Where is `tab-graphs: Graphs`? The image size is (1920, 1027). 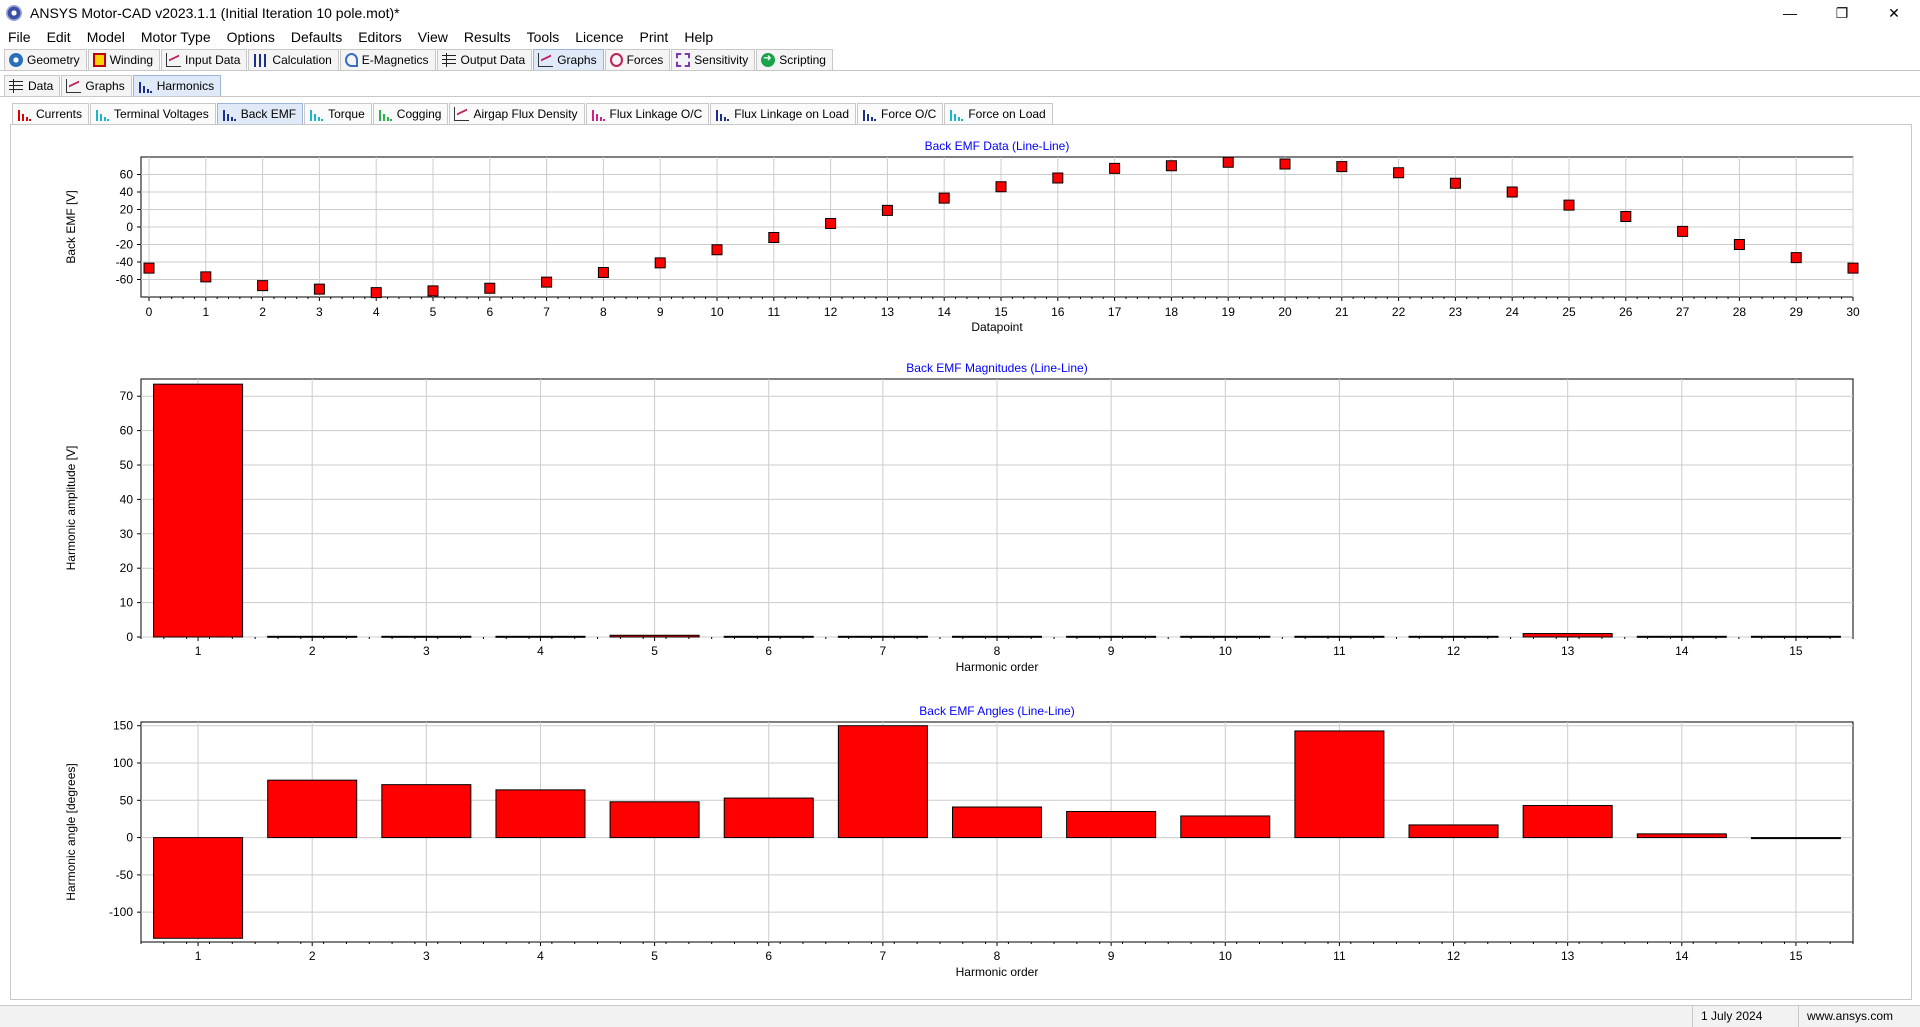 tab-graphs: Graphs is located at coordinates (568, 59).